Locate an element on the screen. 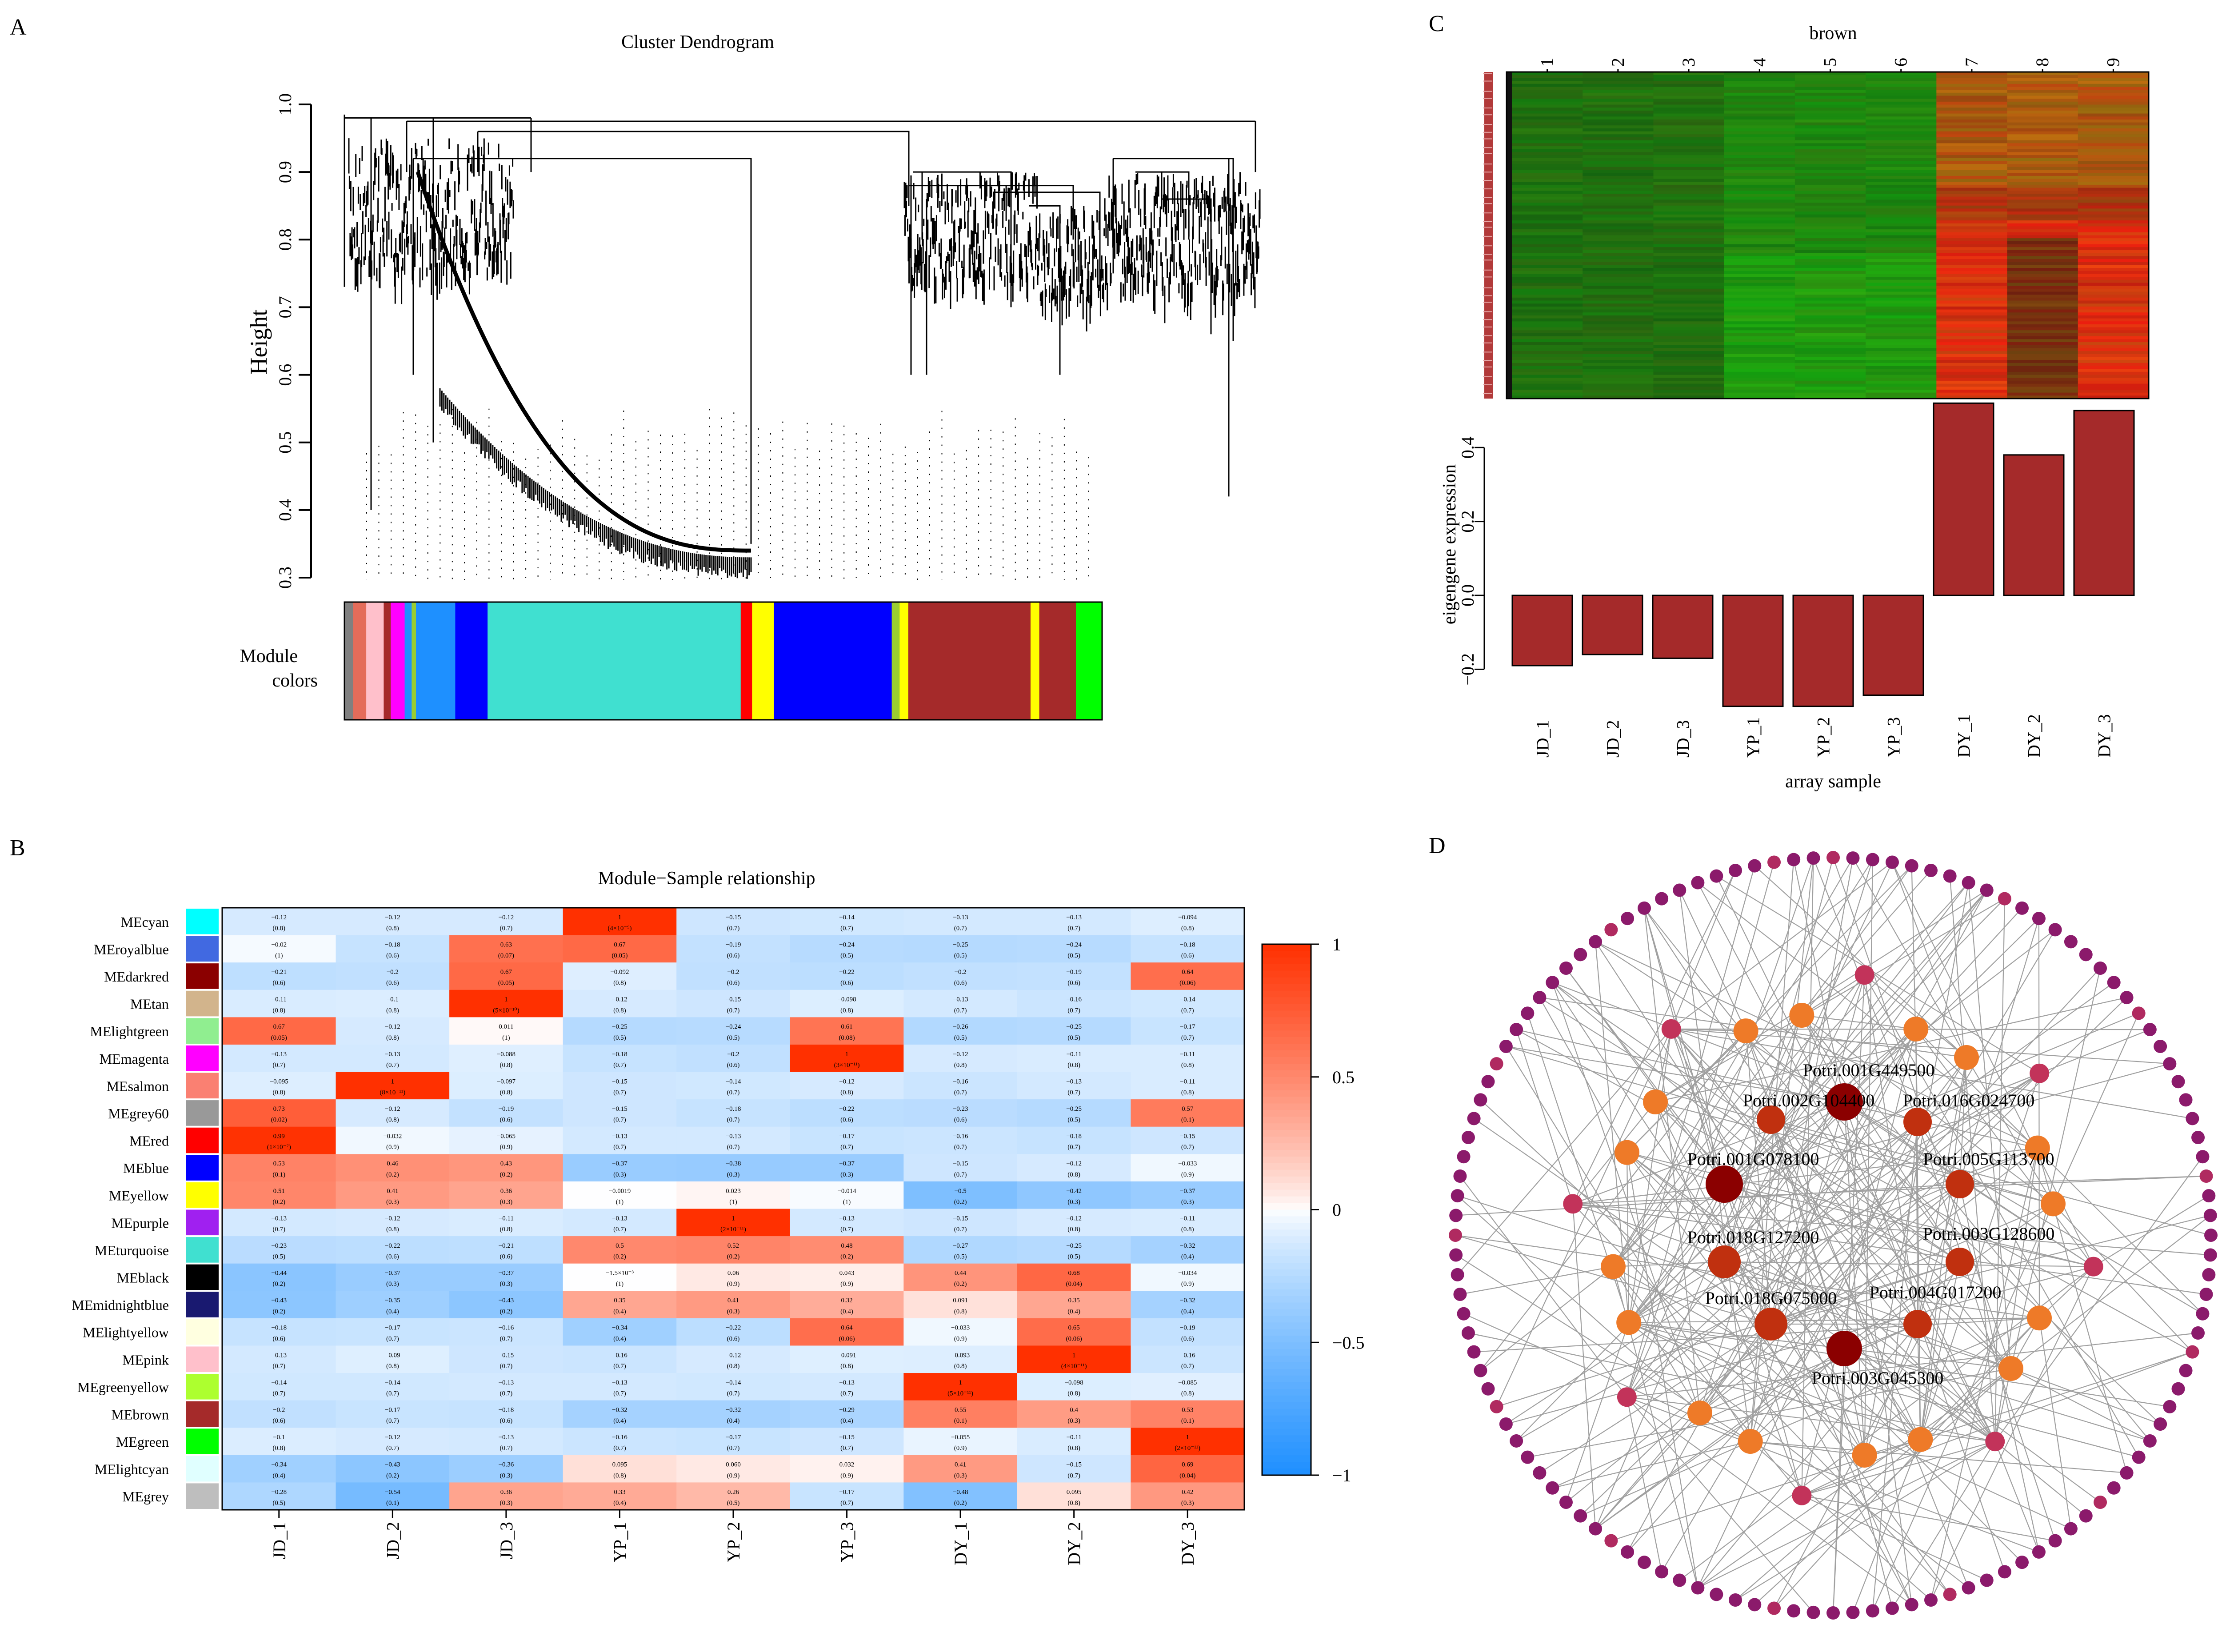  heatmap-column-label: DY_1 is located at coordinates (961, 1543).